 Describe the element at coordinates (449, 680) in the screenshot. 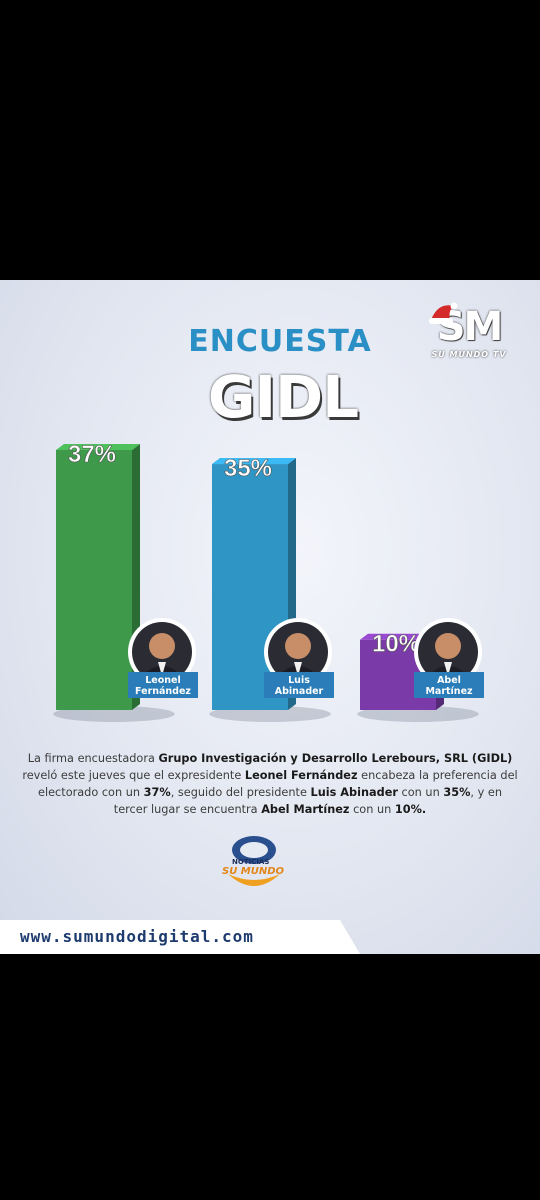

I see `name-tag-first: Abel` at that location.